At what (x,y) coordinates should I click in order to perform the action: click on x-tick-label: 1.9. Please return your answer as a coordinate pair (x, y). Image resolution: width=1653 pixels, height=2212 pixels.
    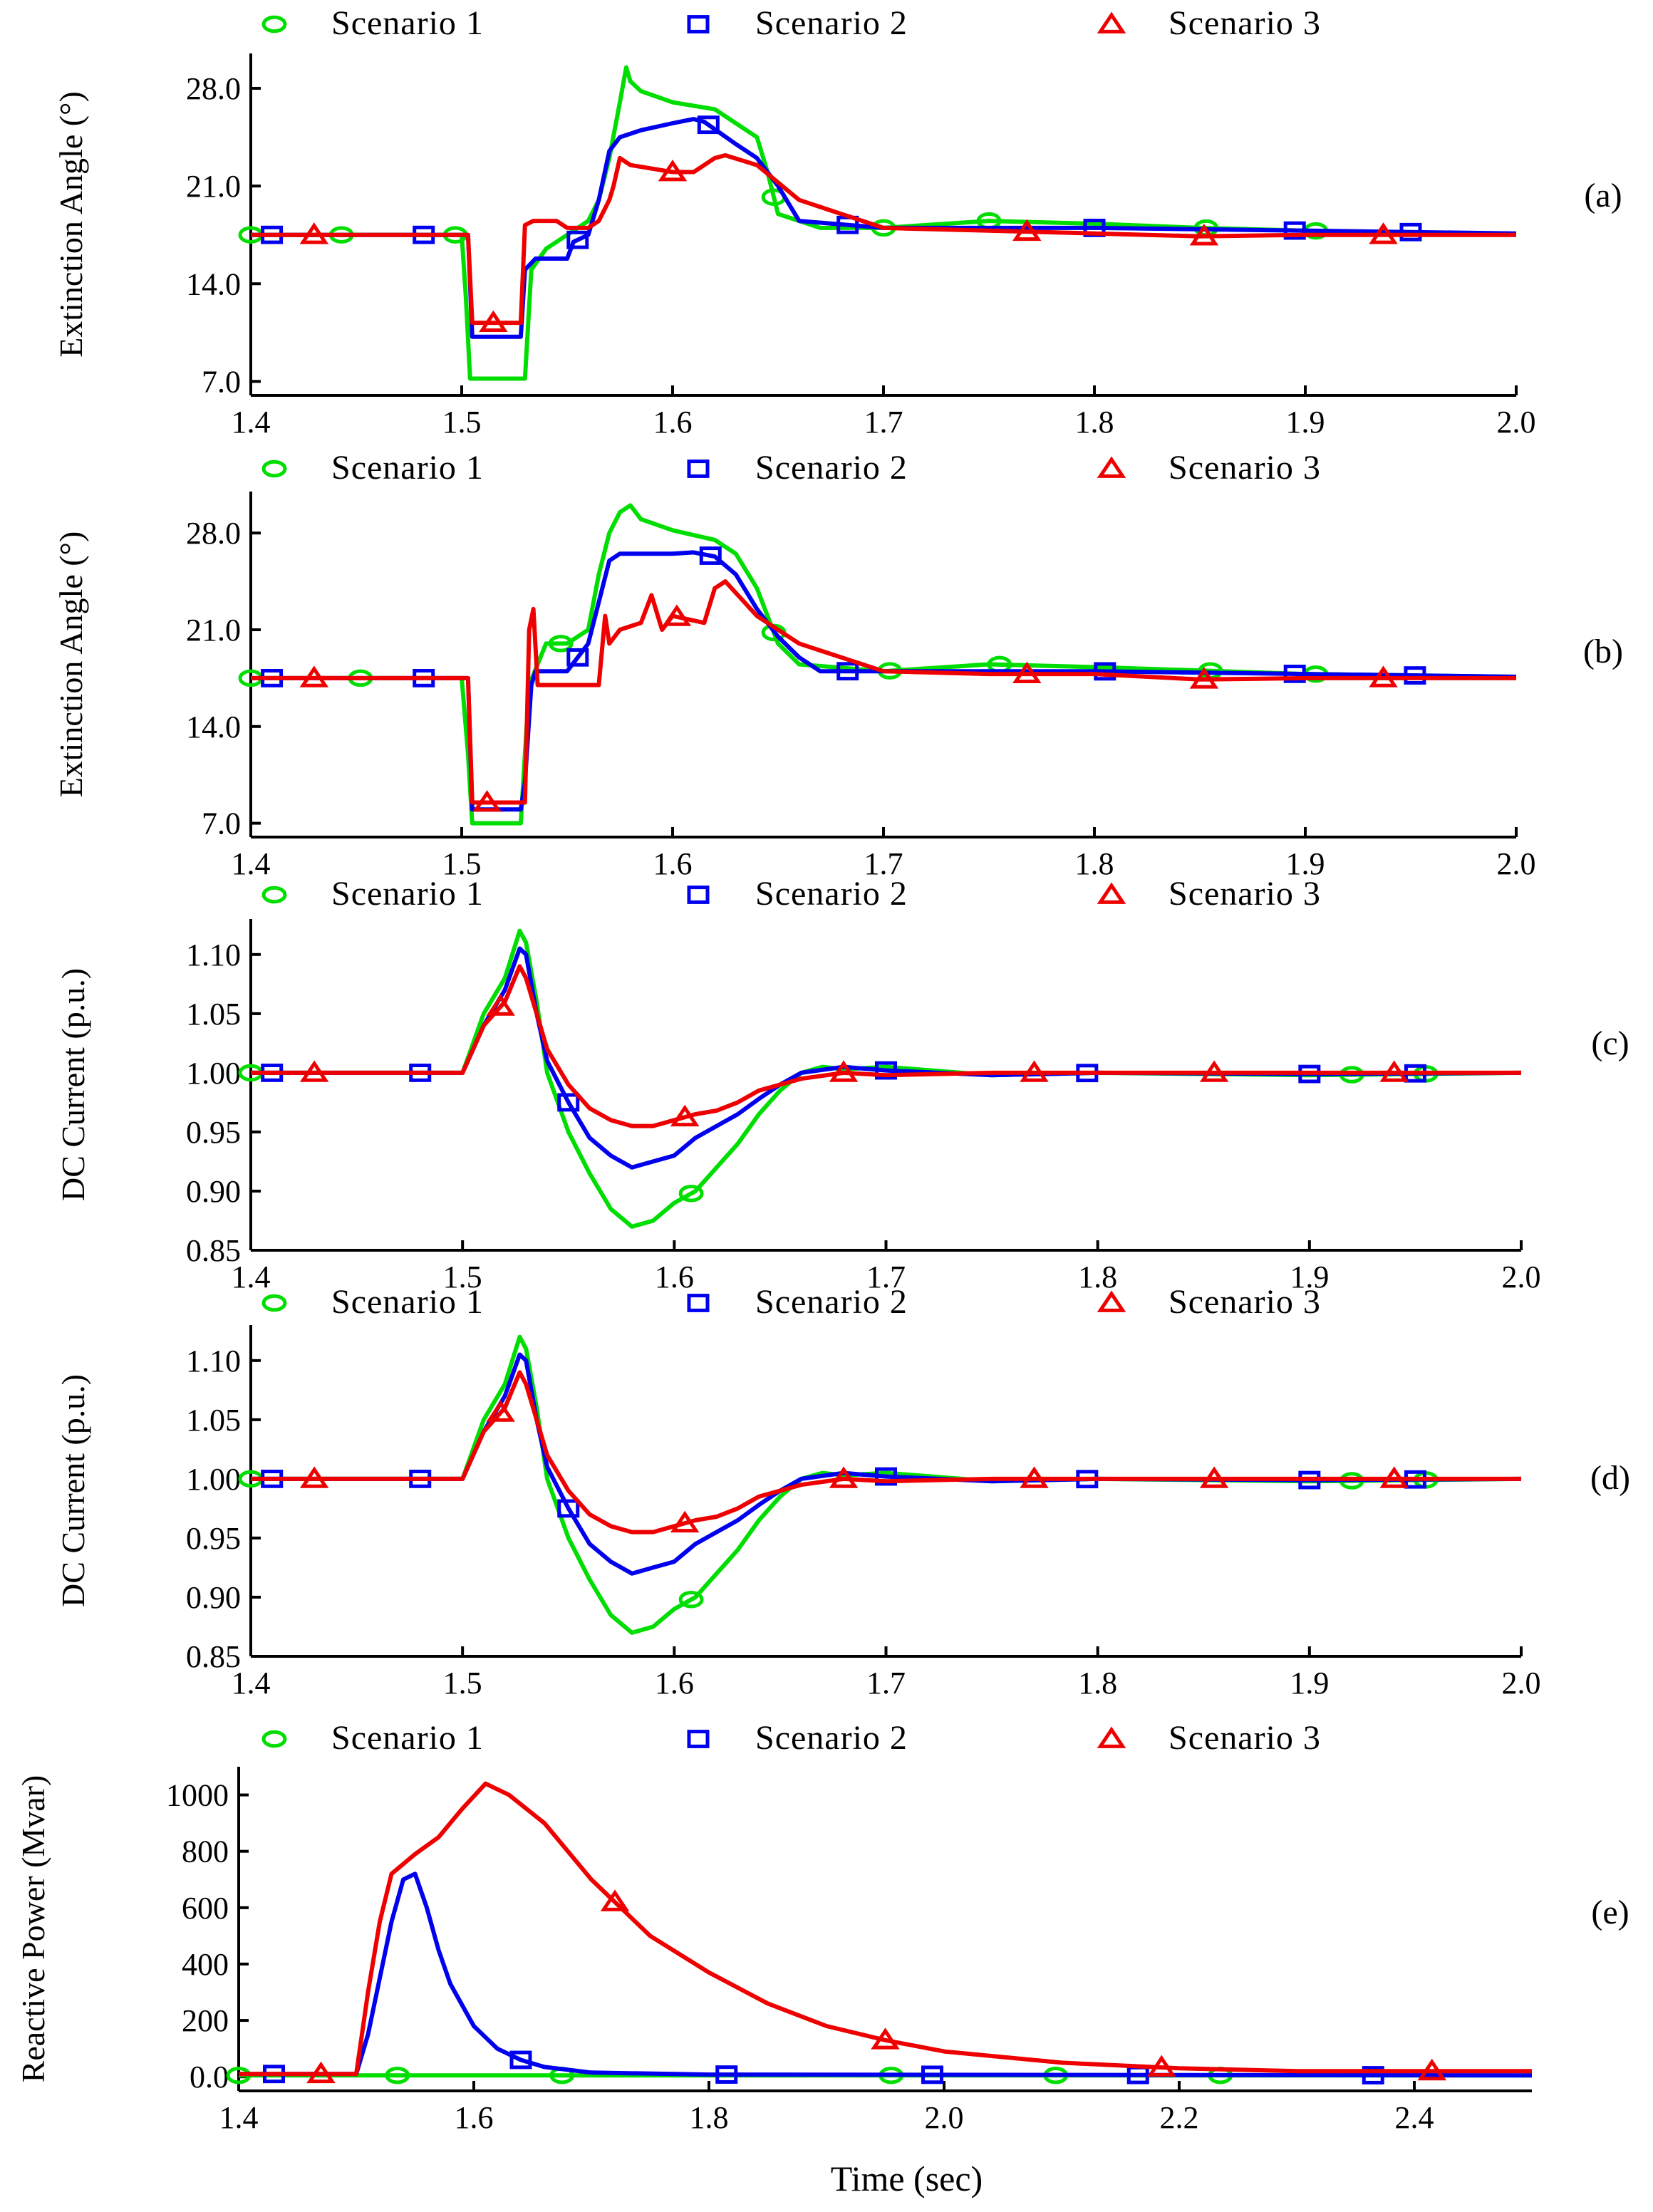
    Looking at the image, I should click on (1305, 863).